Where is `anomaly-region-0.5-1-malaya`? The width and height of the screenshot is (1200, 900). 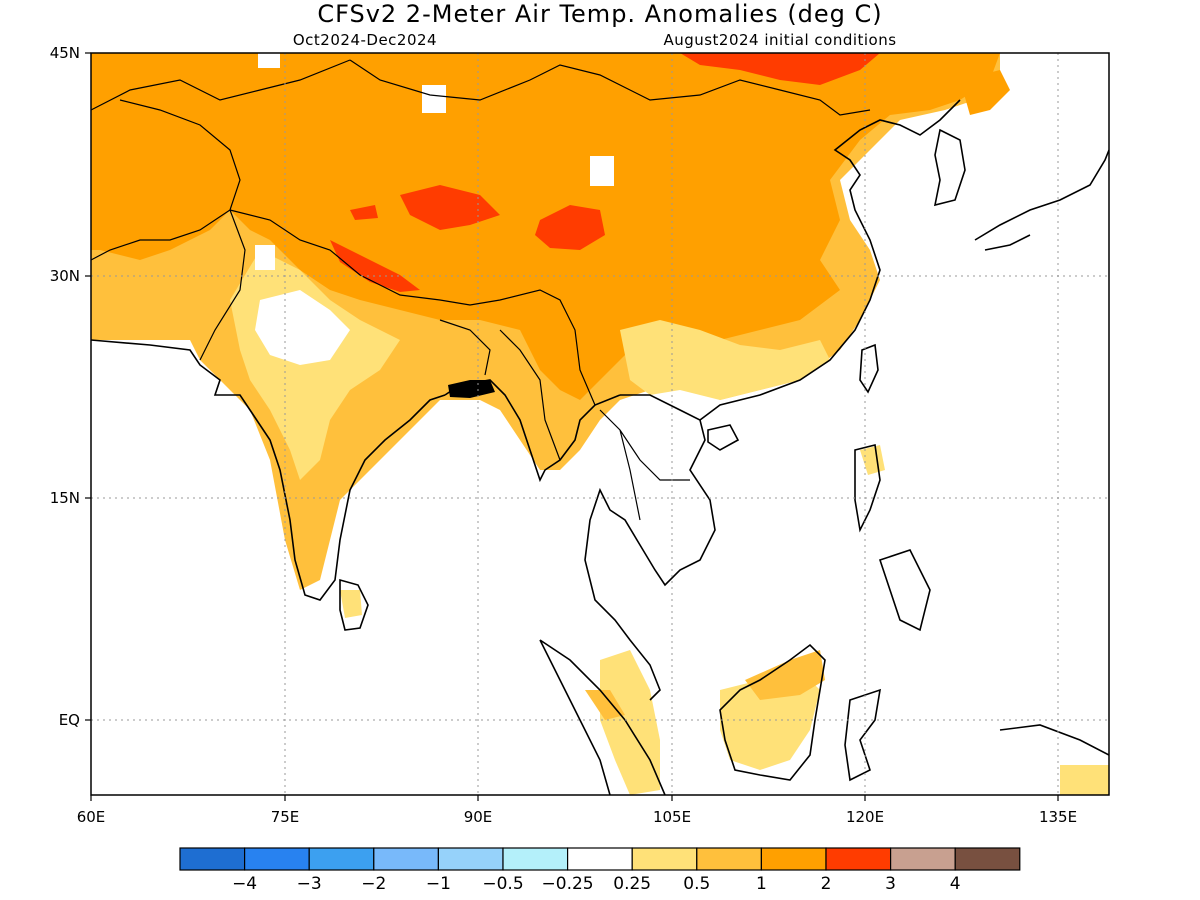
anomaly-region-0.5-1-malaya is located at coordinates (605, 705).